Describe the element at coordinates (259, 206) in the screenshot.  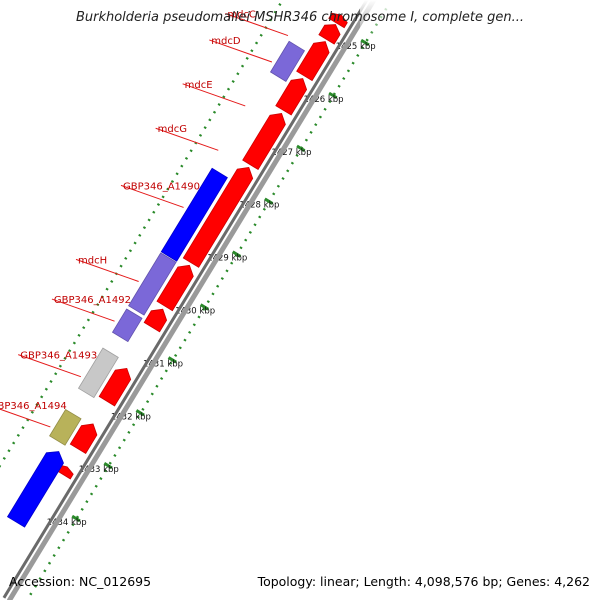
I see `tick-label: 1428 kbp` at that location.